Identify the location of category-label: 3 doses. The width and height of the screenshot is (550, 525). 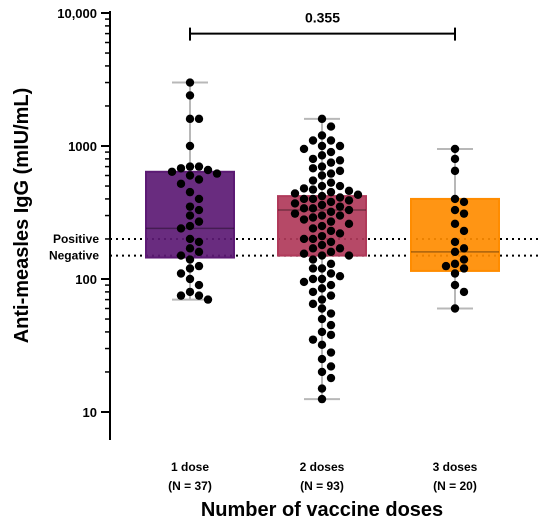
(455, 467).